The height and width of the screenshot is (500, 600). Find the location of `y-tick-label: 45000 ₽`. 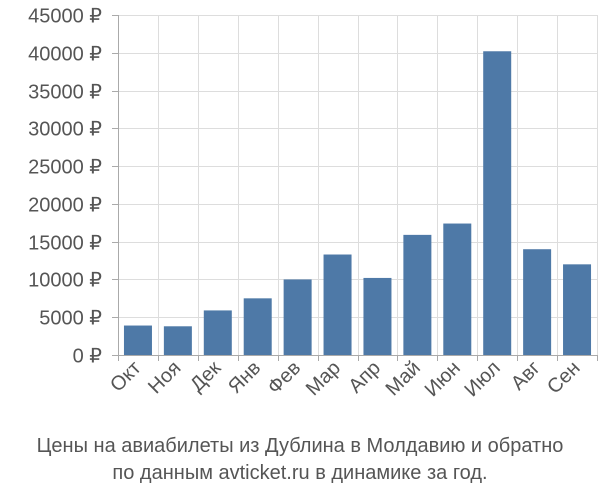

y-tick-label: 45000 ₽ is located at coordinates (65, 17).